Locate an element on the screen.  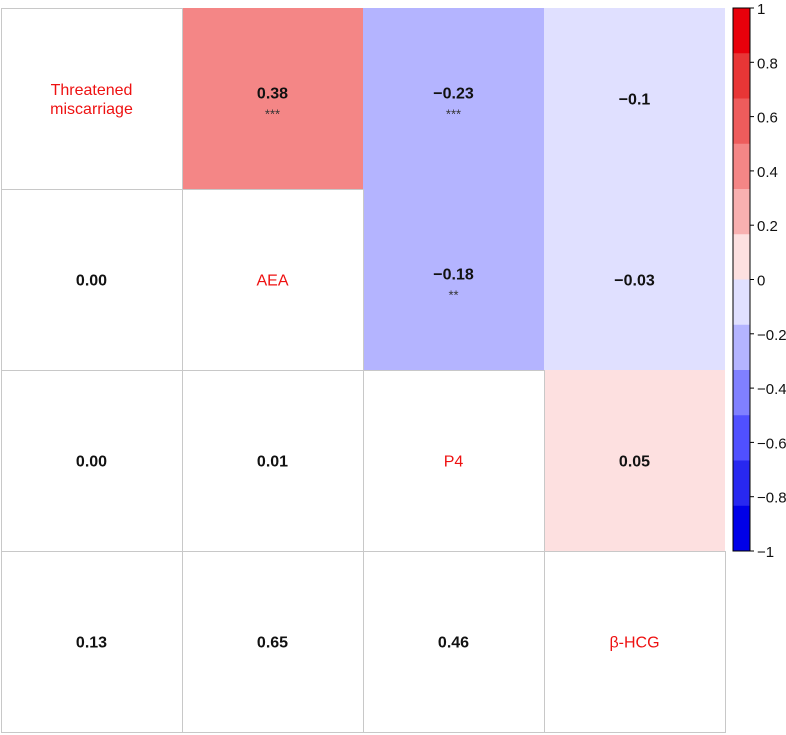
p-value-r3-c0: 0.13 is located at coordinates (91, 643).